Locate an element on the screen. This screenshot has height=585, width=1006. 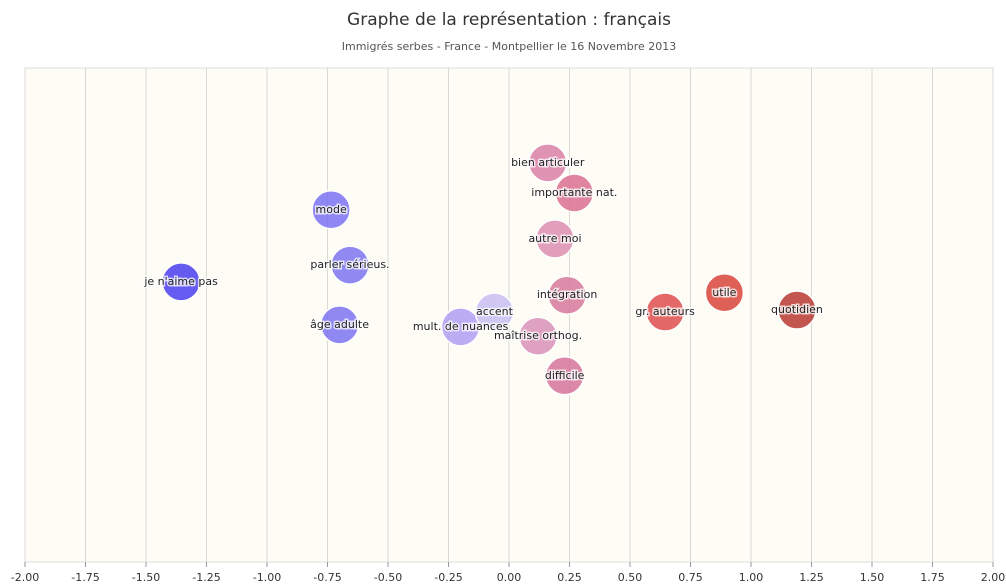
x-tick-label: -0.75 is located at coordinates (327, 577).